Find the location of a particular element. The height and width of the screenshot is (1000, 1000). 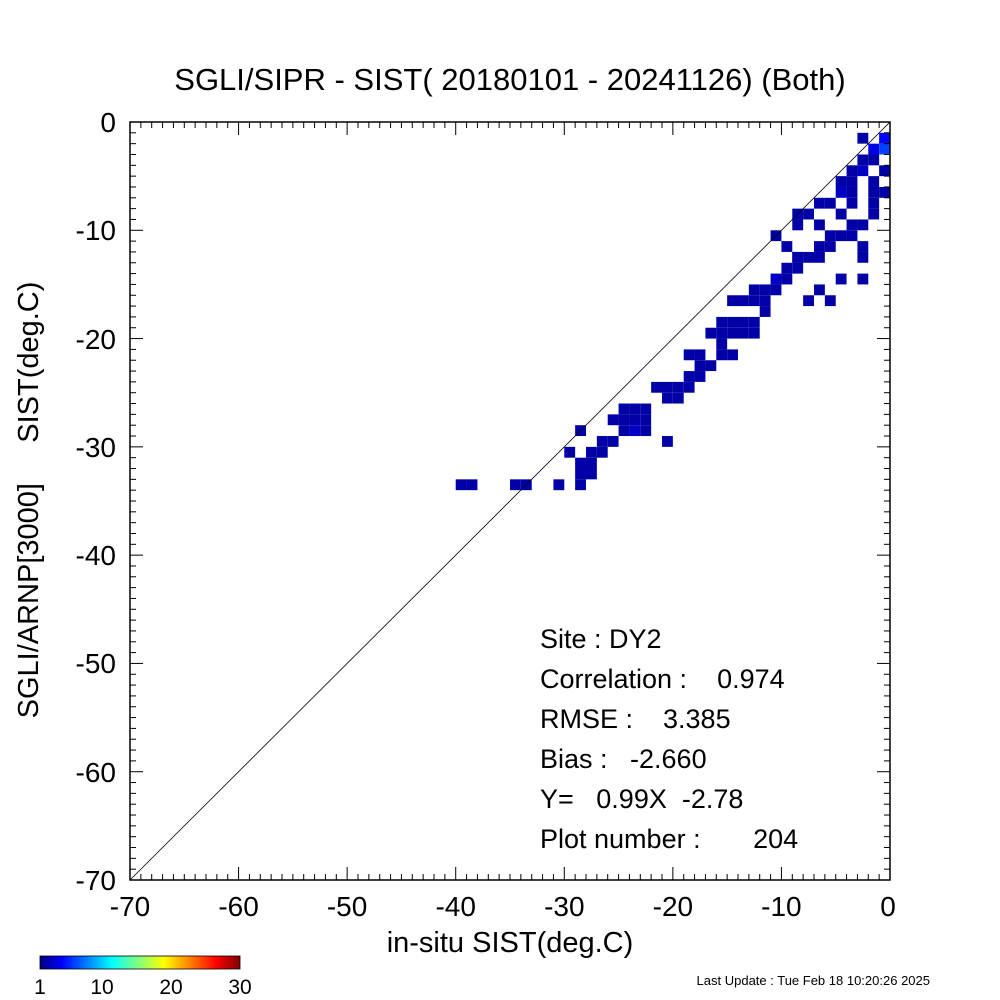

correlation-label: Correlation : 0.974 is located at coordinates (662, 679).